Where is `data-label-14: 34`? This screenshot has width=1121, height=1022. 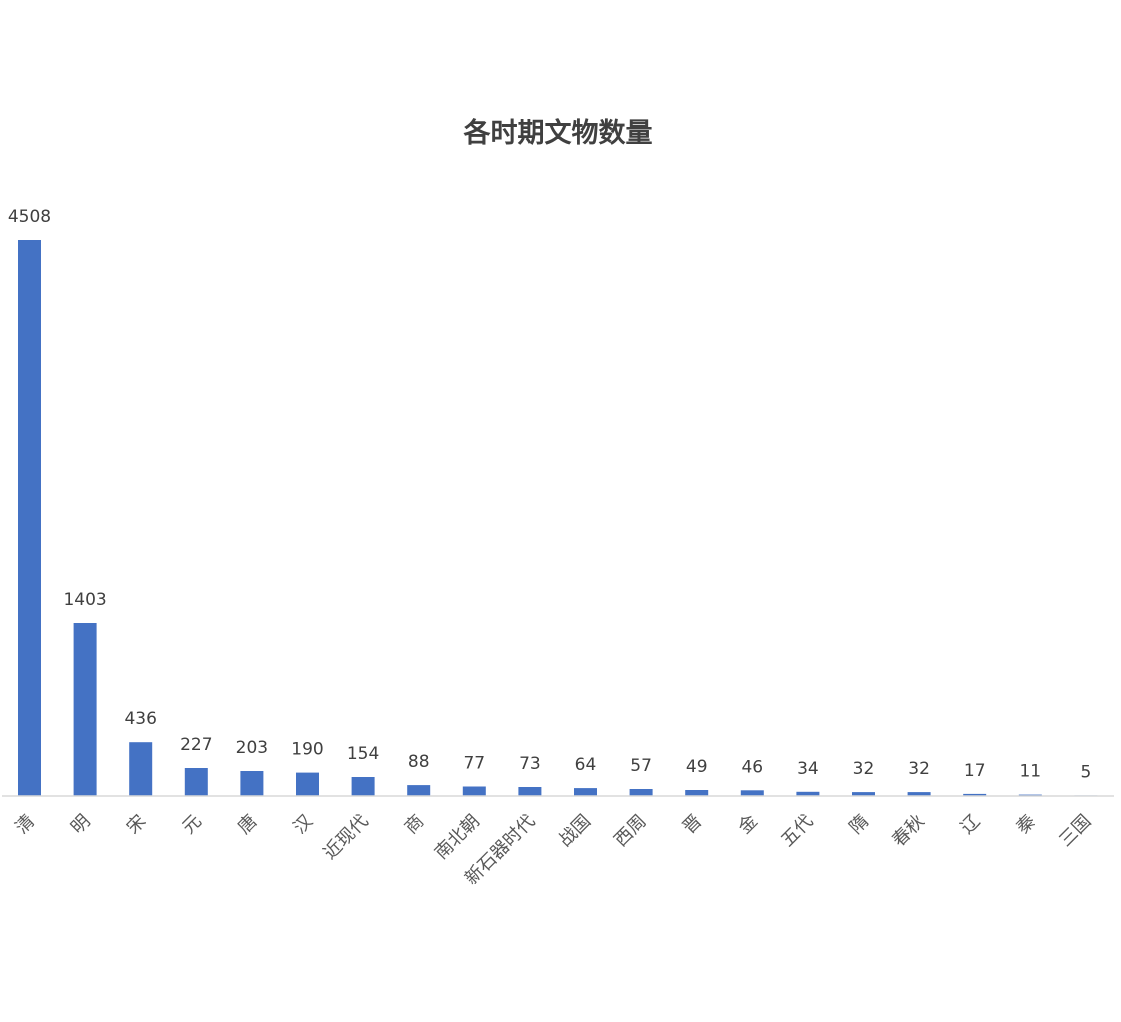 data-label-14: 34 is located at coordinates (808, 769).